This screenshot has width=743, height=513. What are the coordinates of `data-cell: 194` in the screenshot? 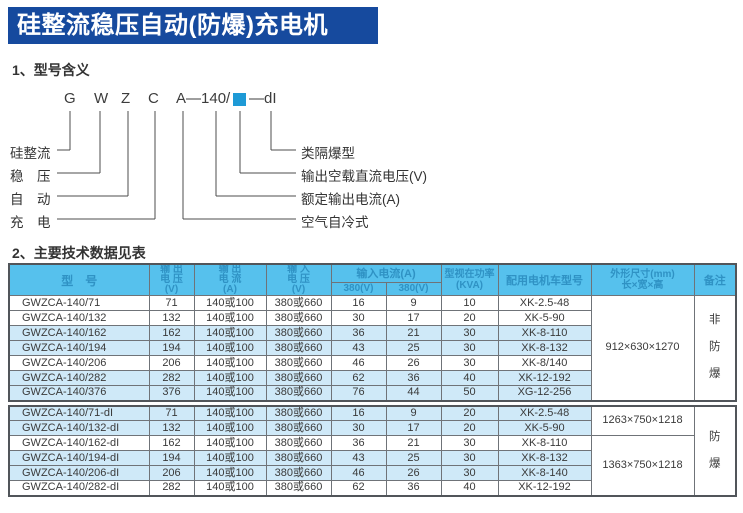 It's located at (171, 348).